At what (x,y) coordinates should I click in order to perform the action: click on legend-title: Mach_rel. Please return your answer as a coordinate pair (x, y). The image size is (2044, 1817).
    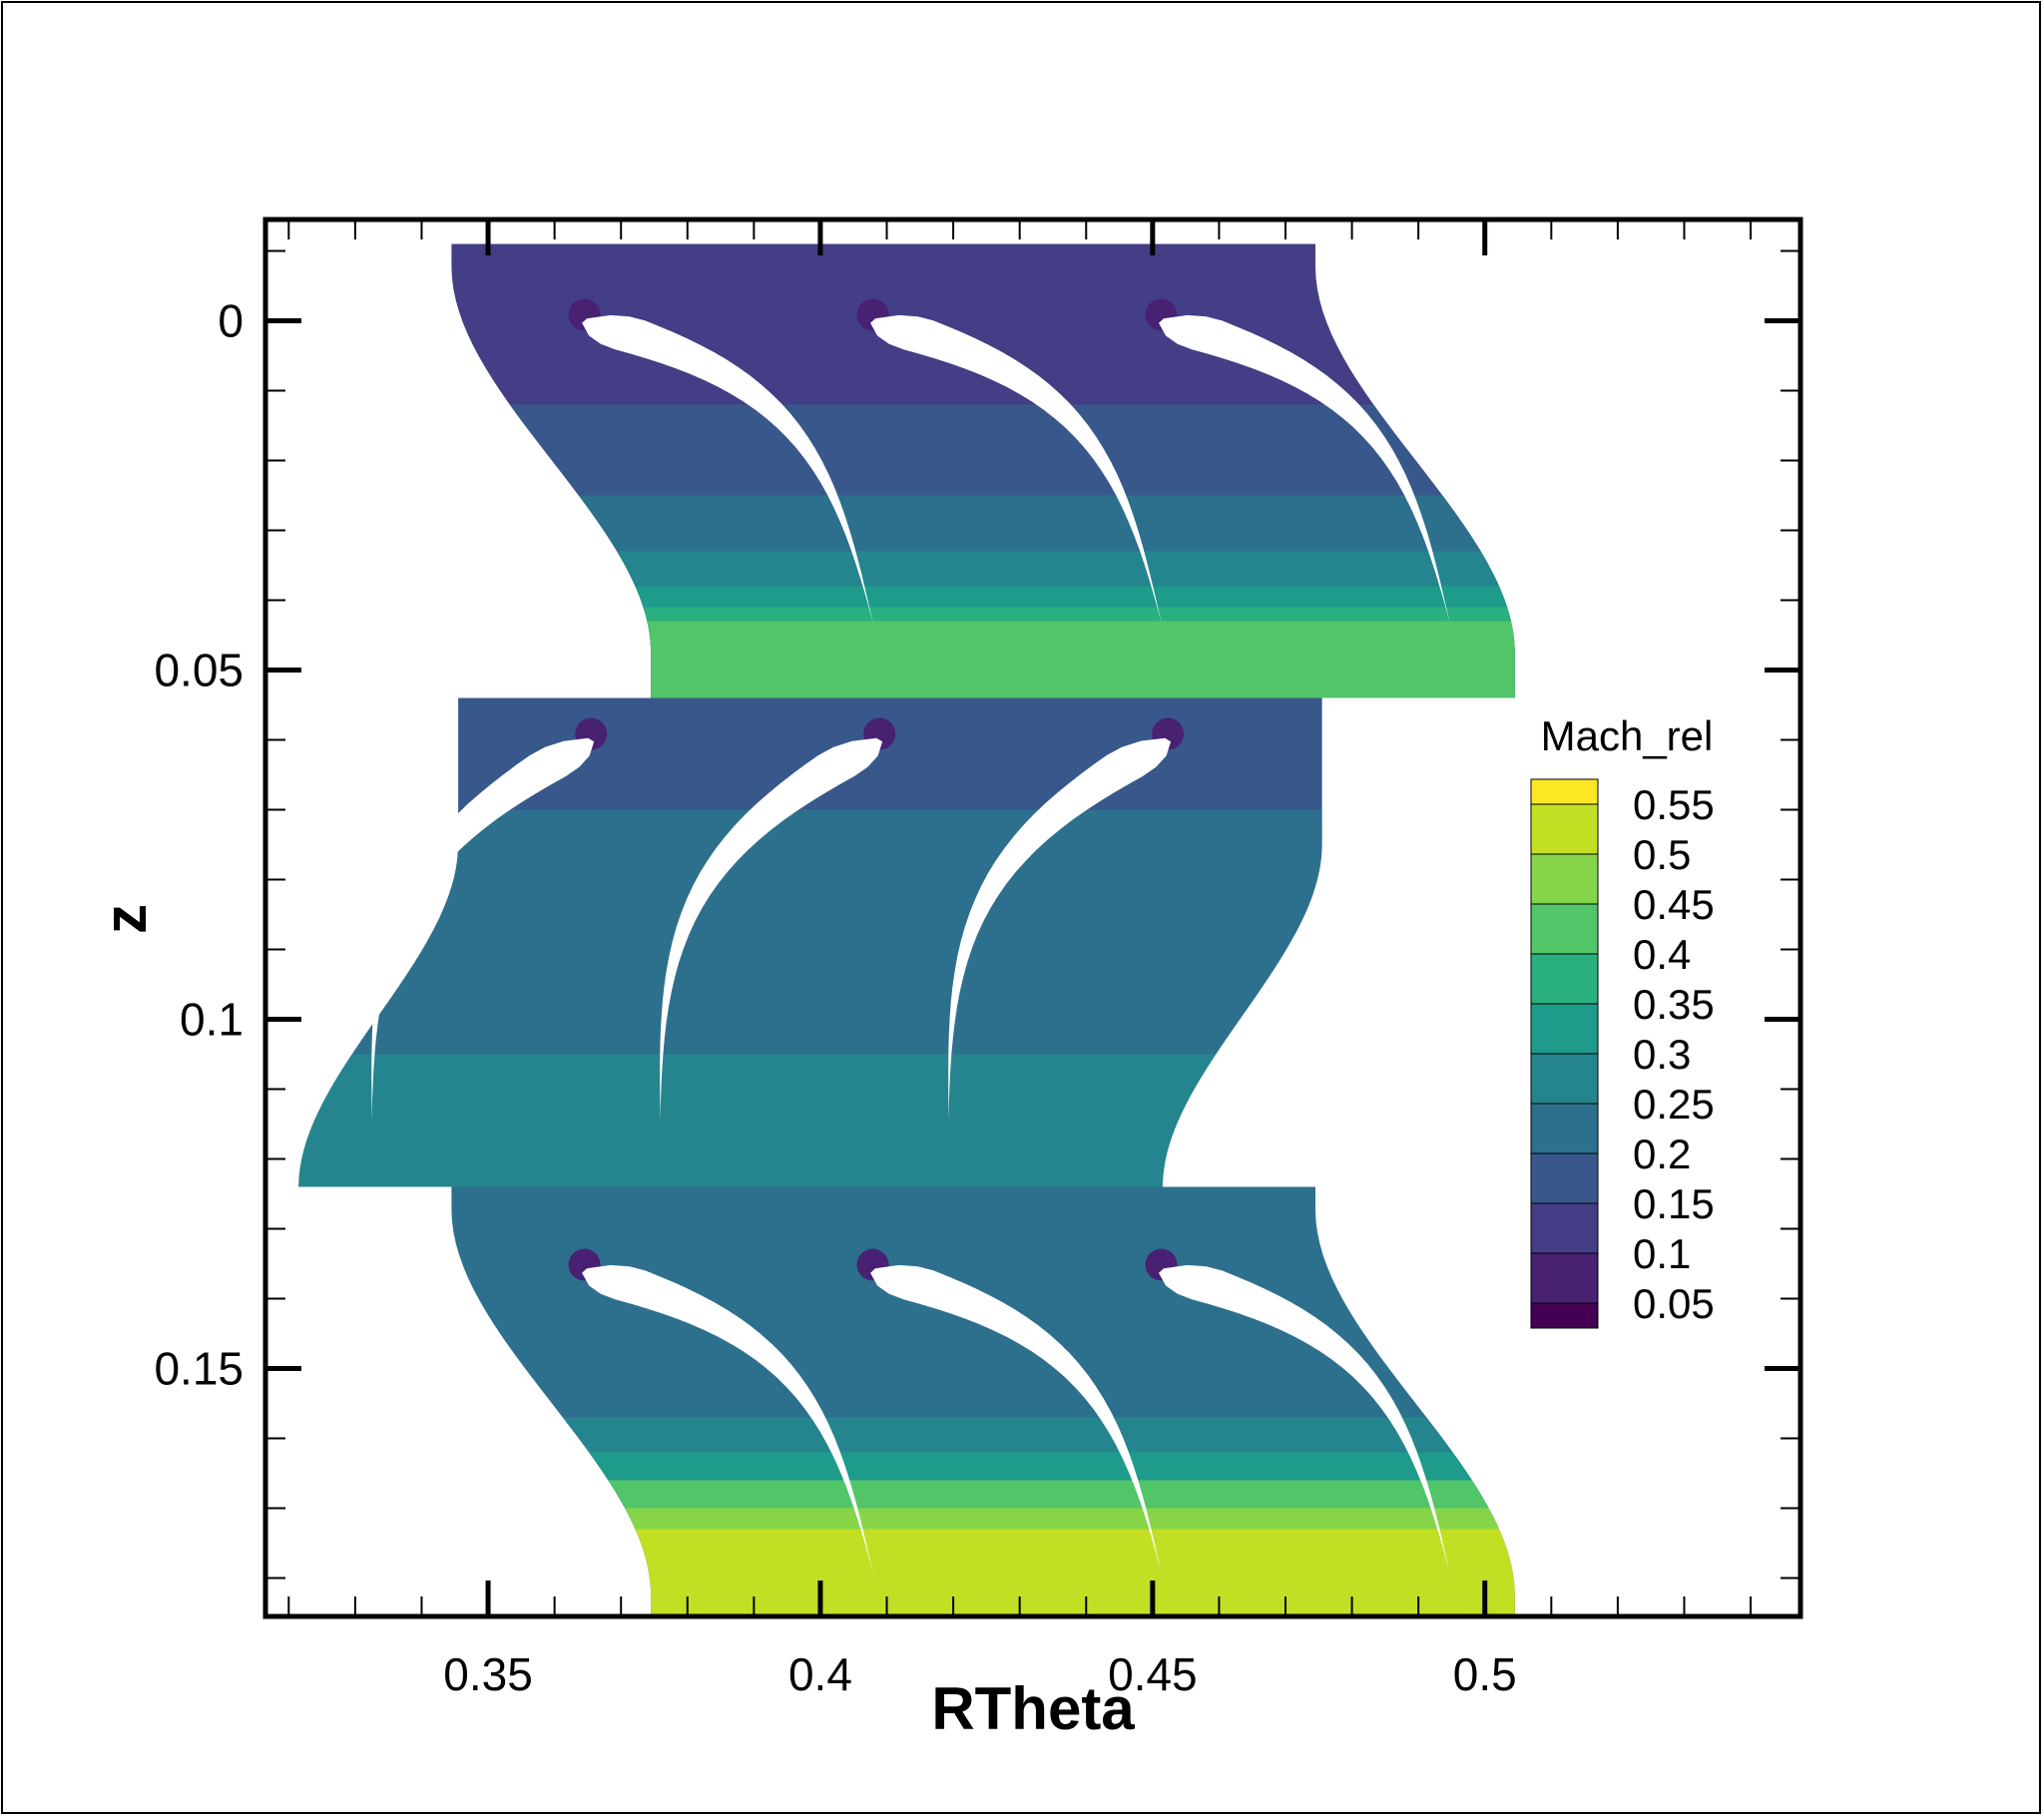
    Looking at the image, I should click on (1627, 735).